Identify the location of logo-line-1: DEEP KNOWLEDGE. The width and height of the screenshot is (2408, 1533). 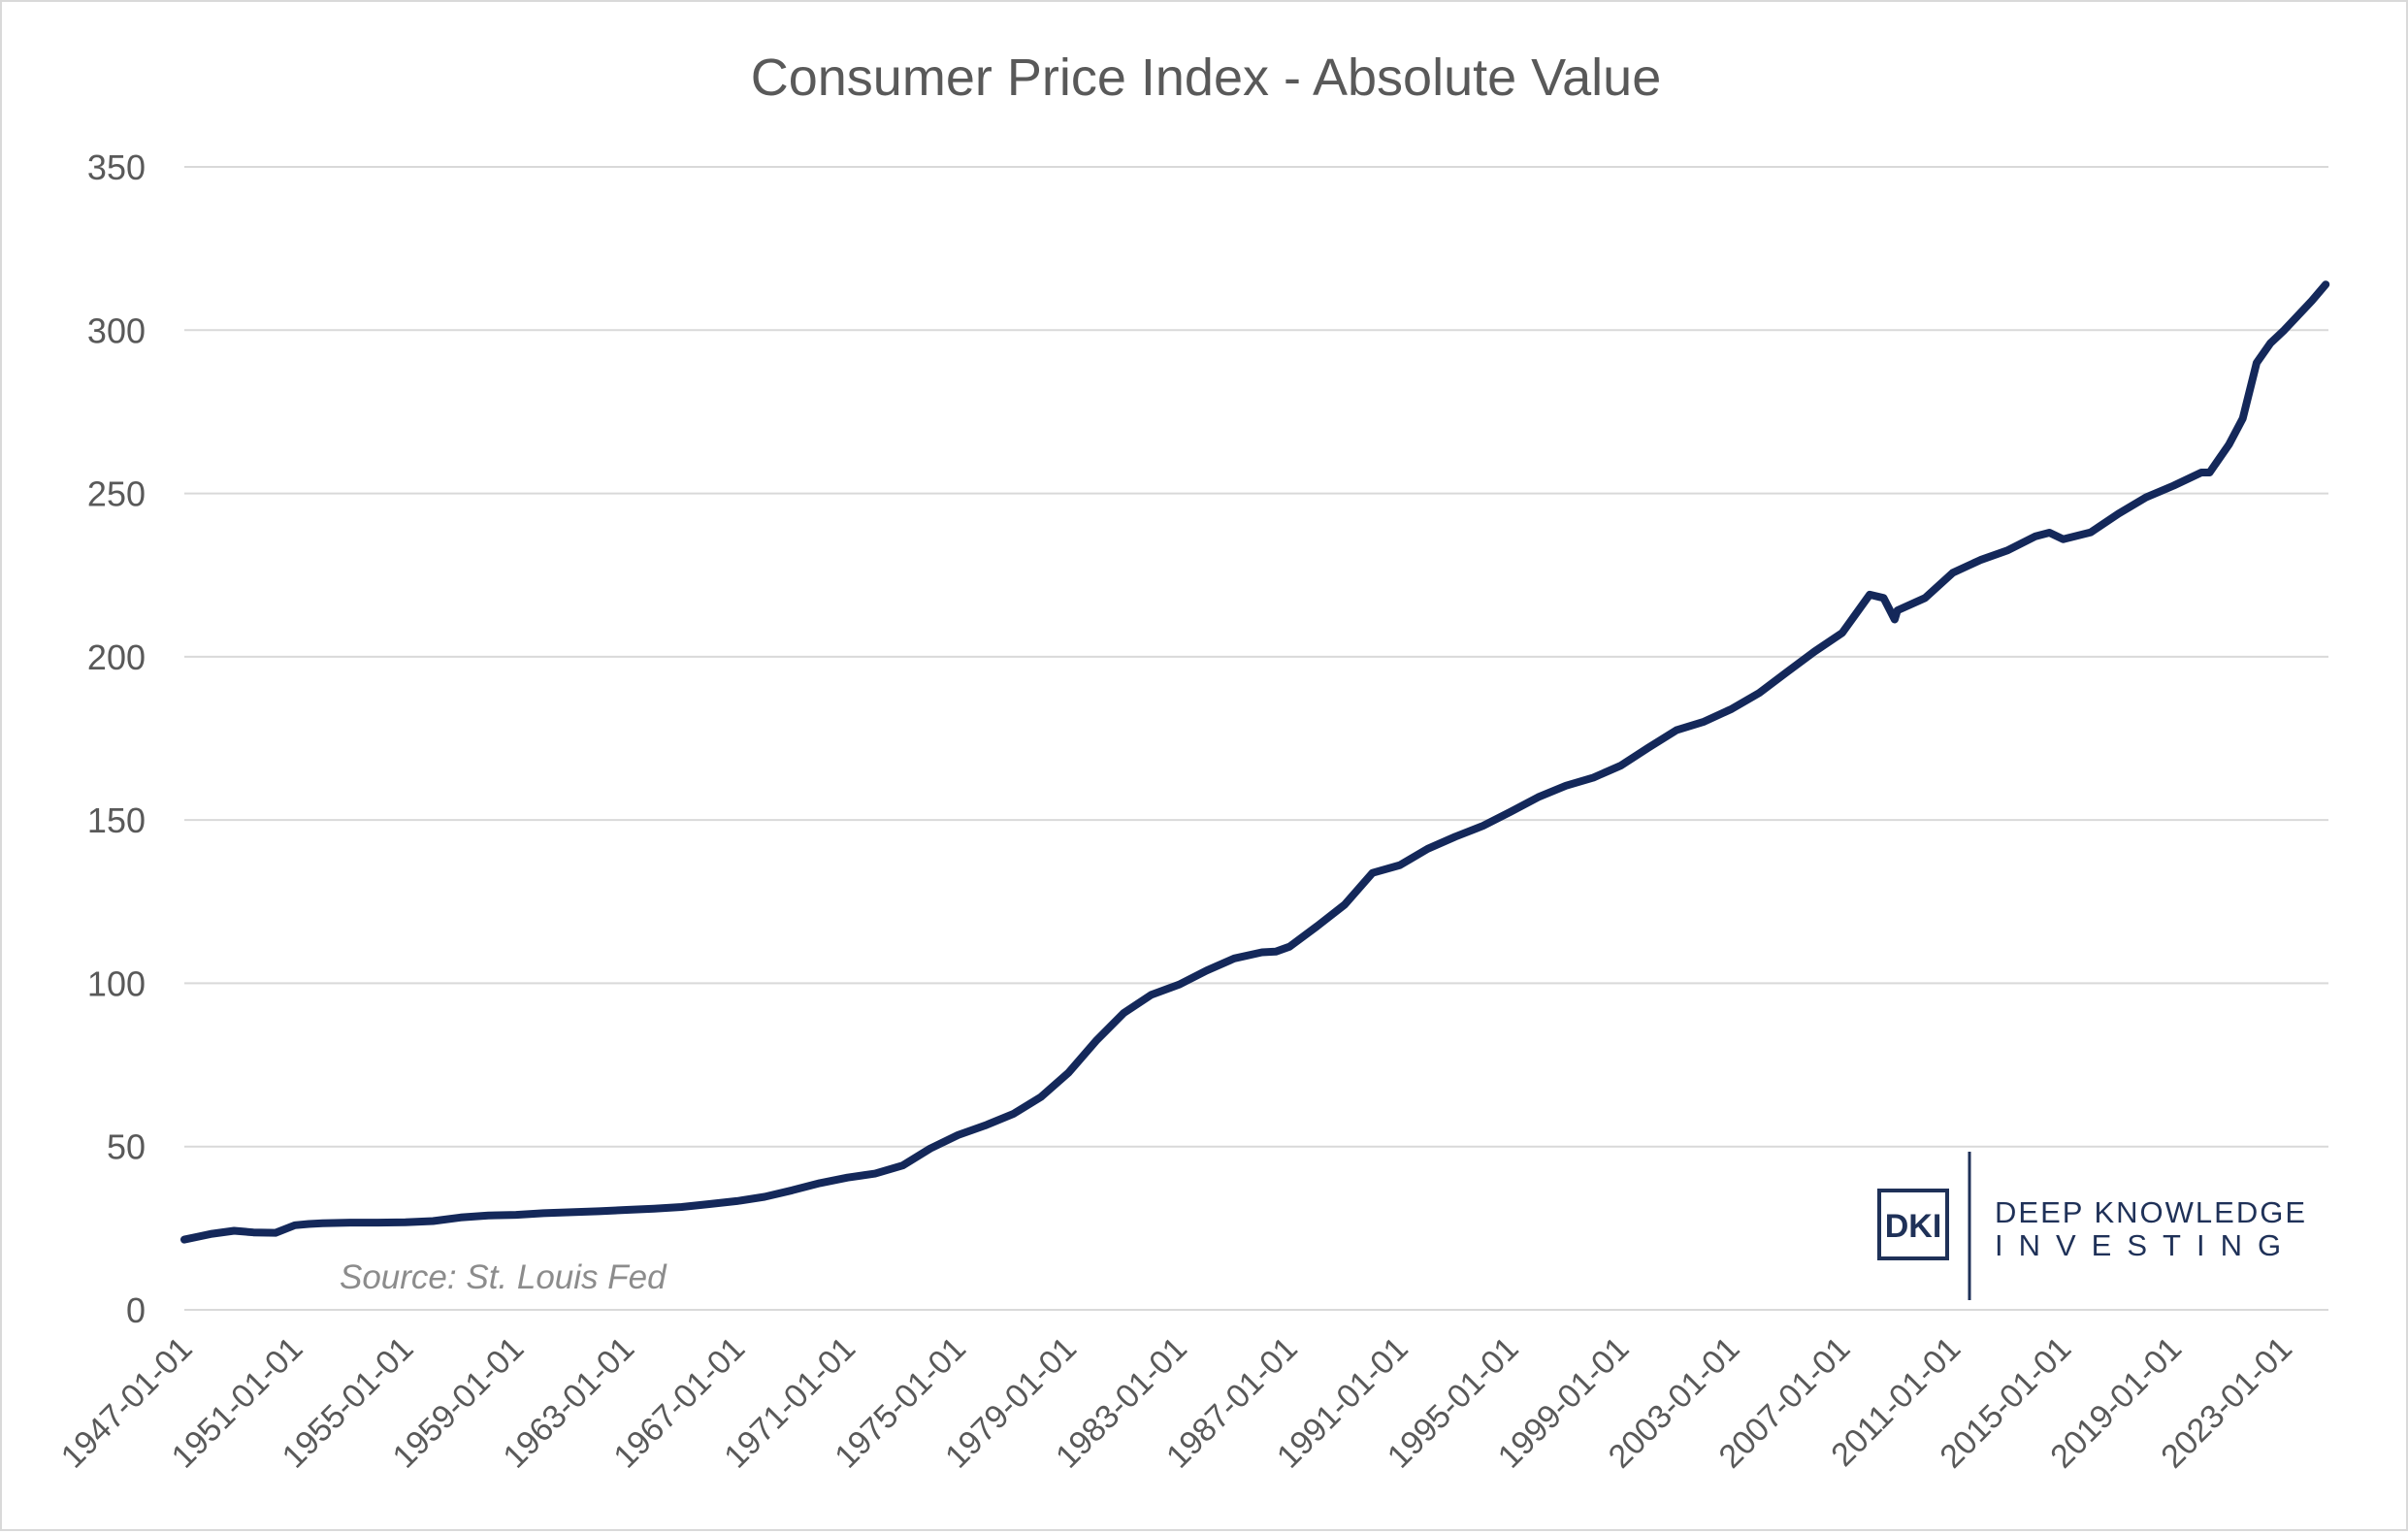
(2151, 1212).